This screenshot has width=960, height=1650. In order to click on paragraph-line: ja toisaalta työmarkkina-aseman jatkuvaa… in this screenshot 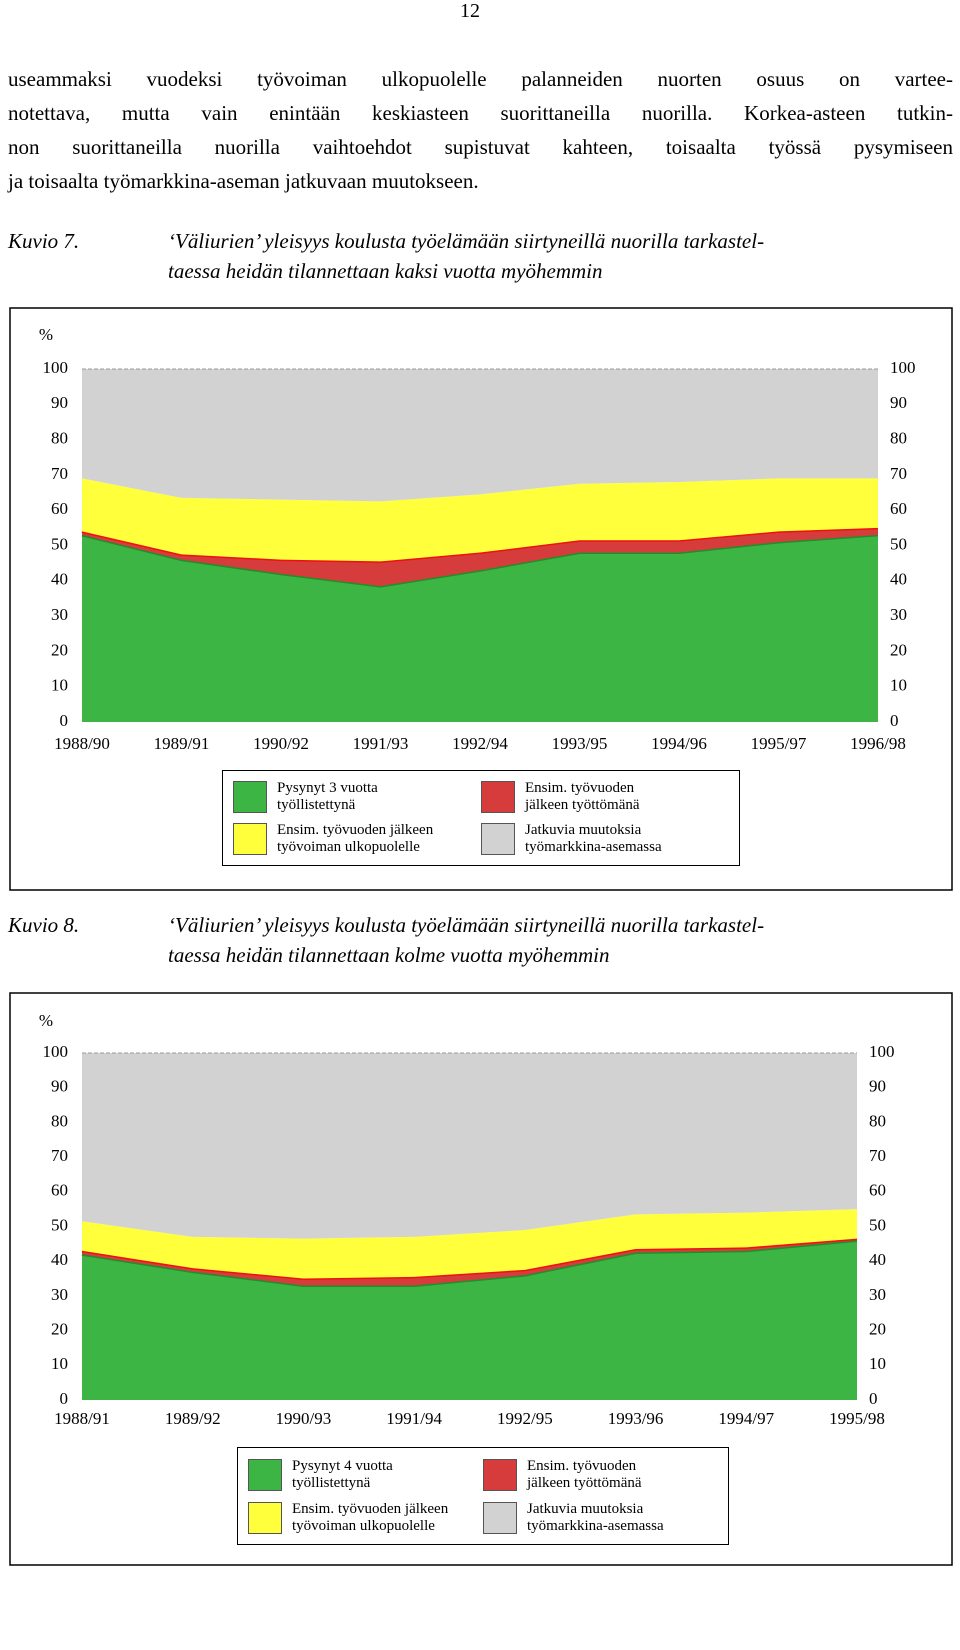, I will do `click(243, 181)`.